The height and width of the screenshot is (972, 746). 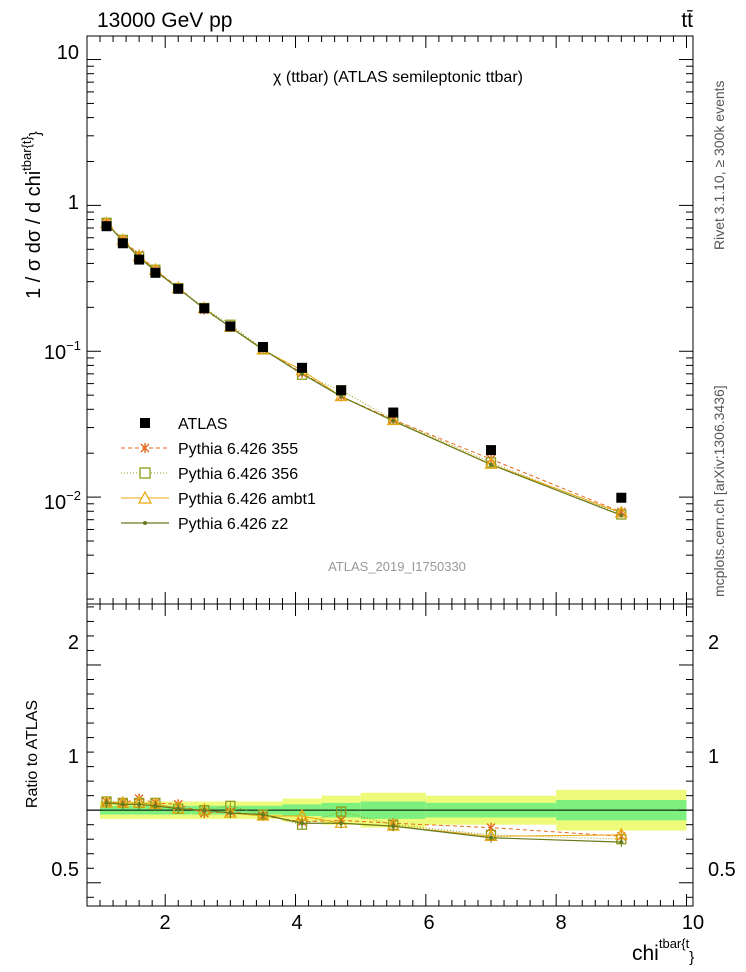 I want to click on rivet-side-label: Rivet 3.1.10, ≥ 300k events, so click(x=719, y=165).